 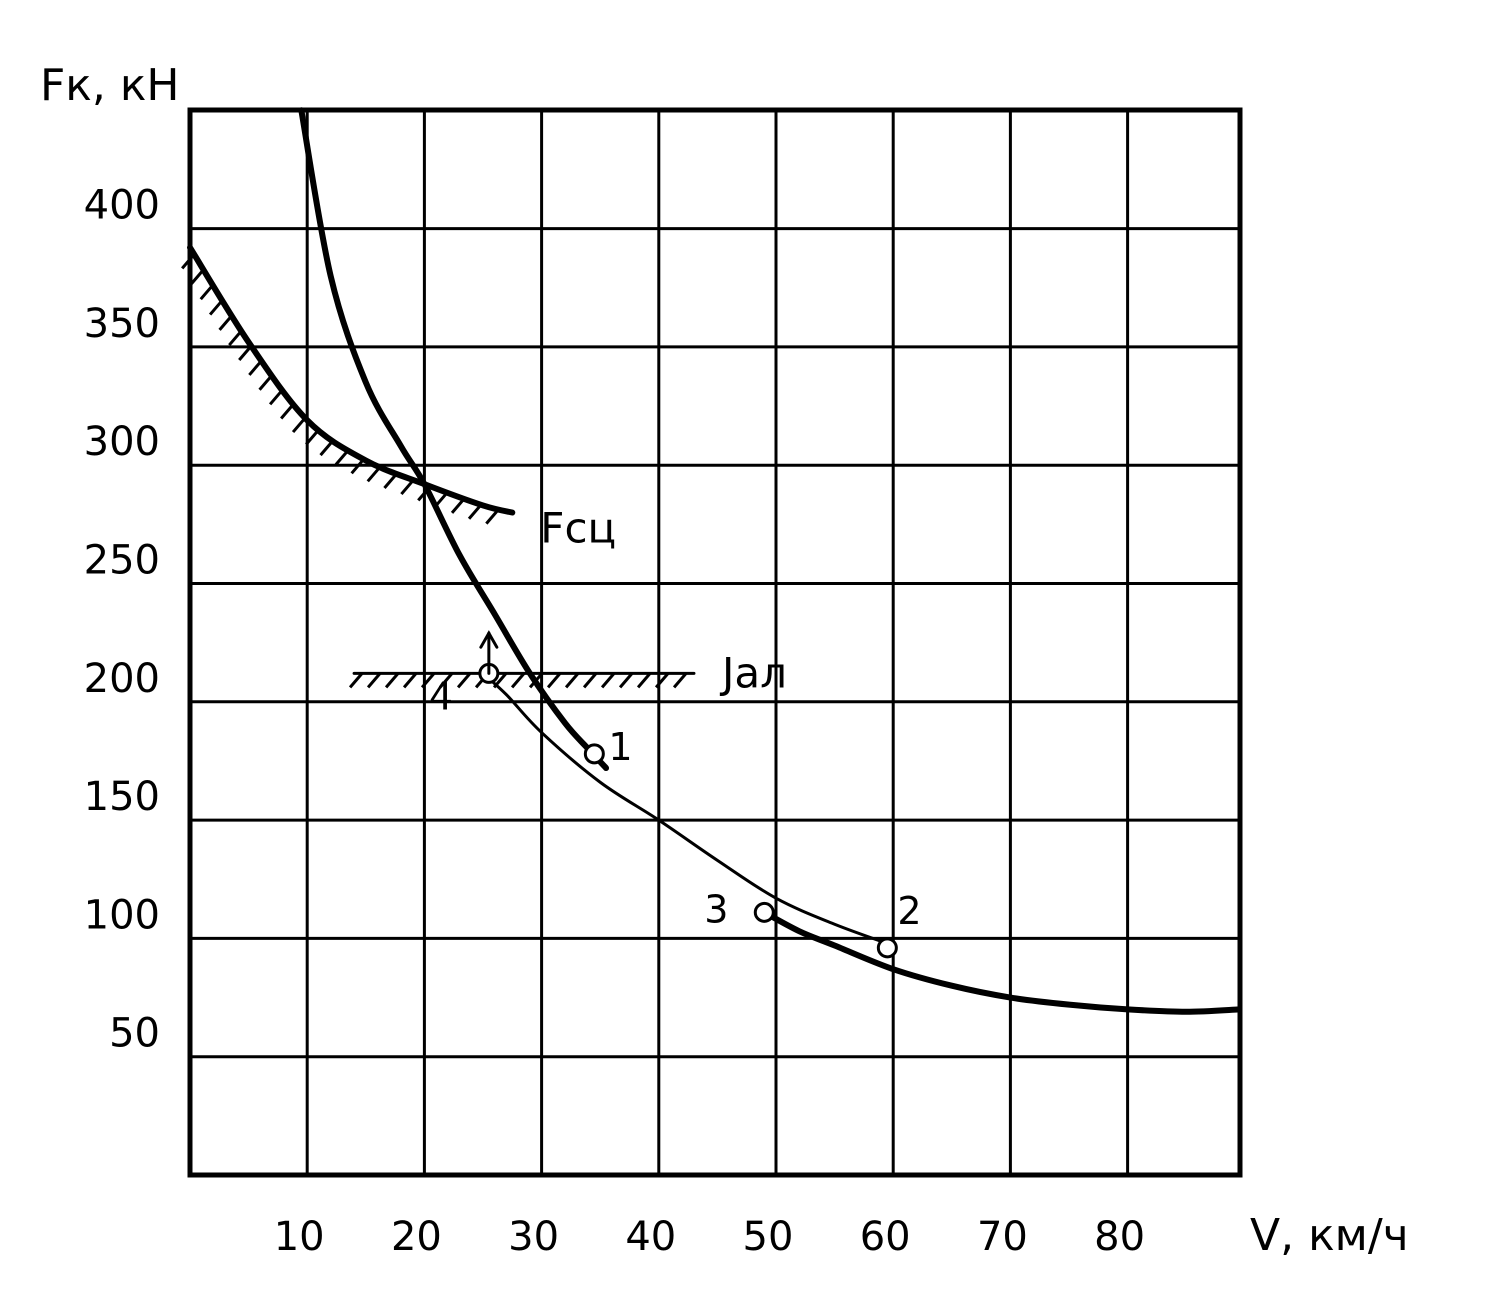 I want to click on x-tick-label: 10, so click(x=299, y=1237).